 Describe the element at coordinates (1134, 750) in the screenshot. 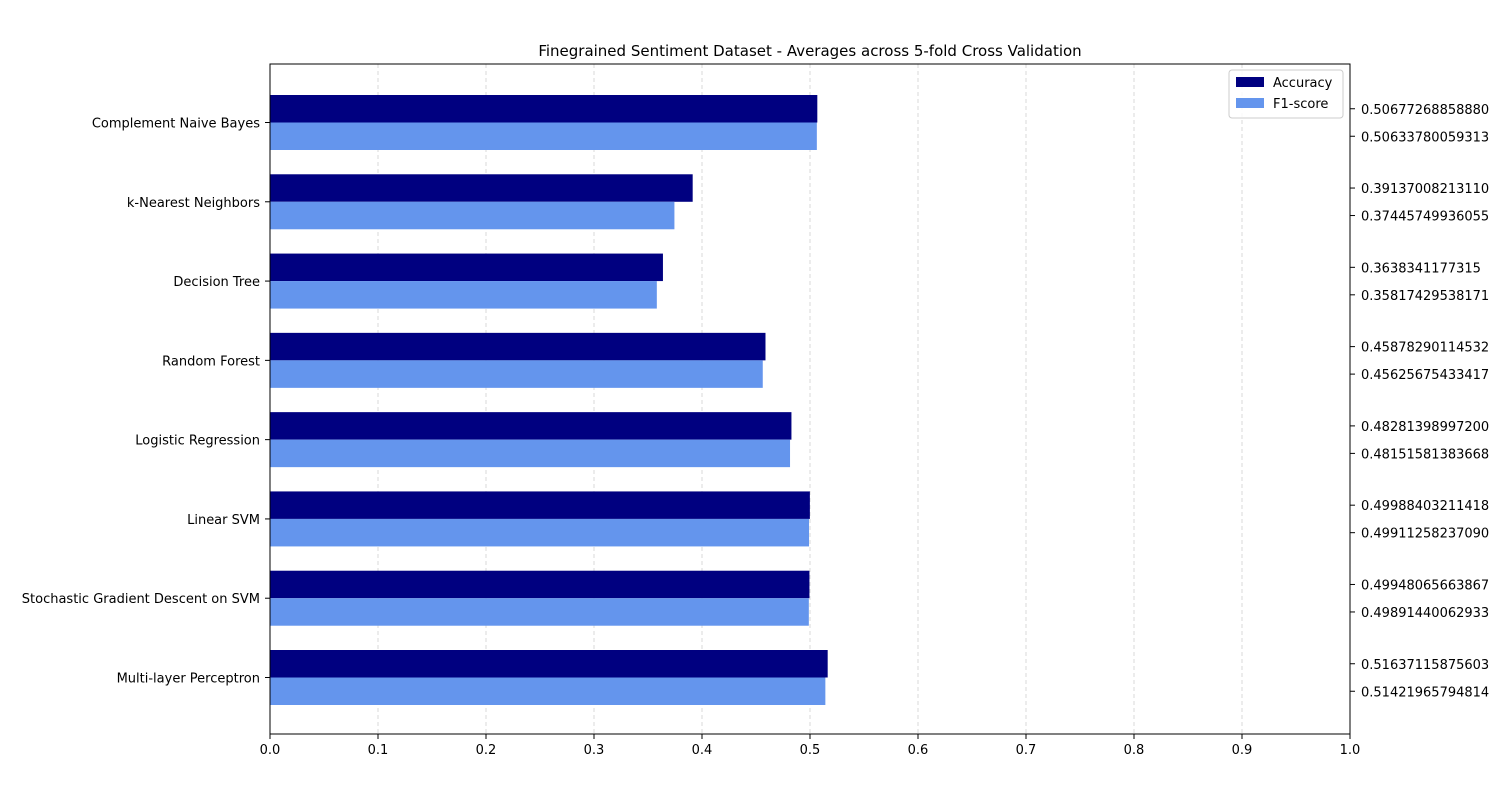

I see `x-tick-label: 0.8` at that location.